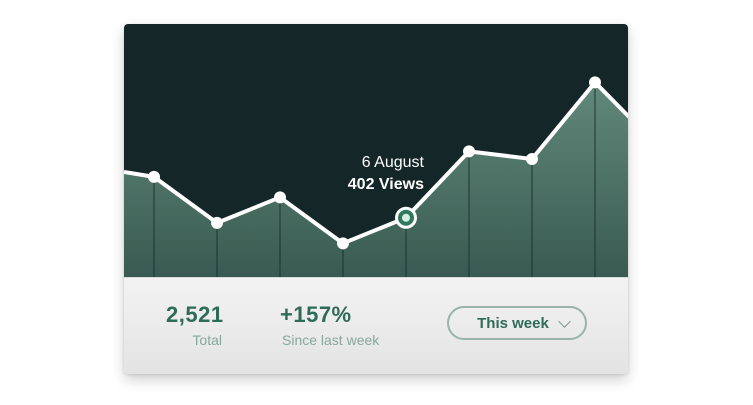  I want to click on tooltip-views: 402 Views, so click(369, 185).